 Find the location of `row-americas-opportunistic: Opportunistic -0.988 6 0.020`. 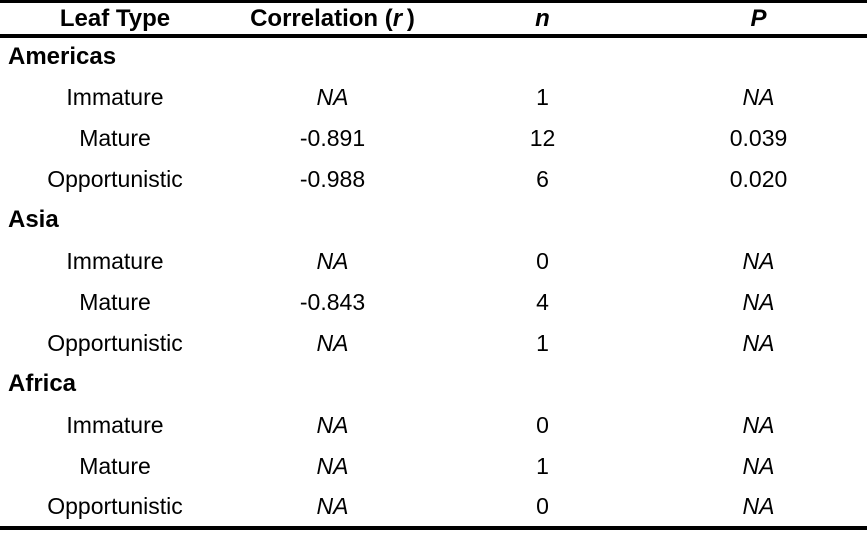

row-americas-opportunistic: Opportunistic -0.988 6 0.020 is located at coordinates (433, 179).